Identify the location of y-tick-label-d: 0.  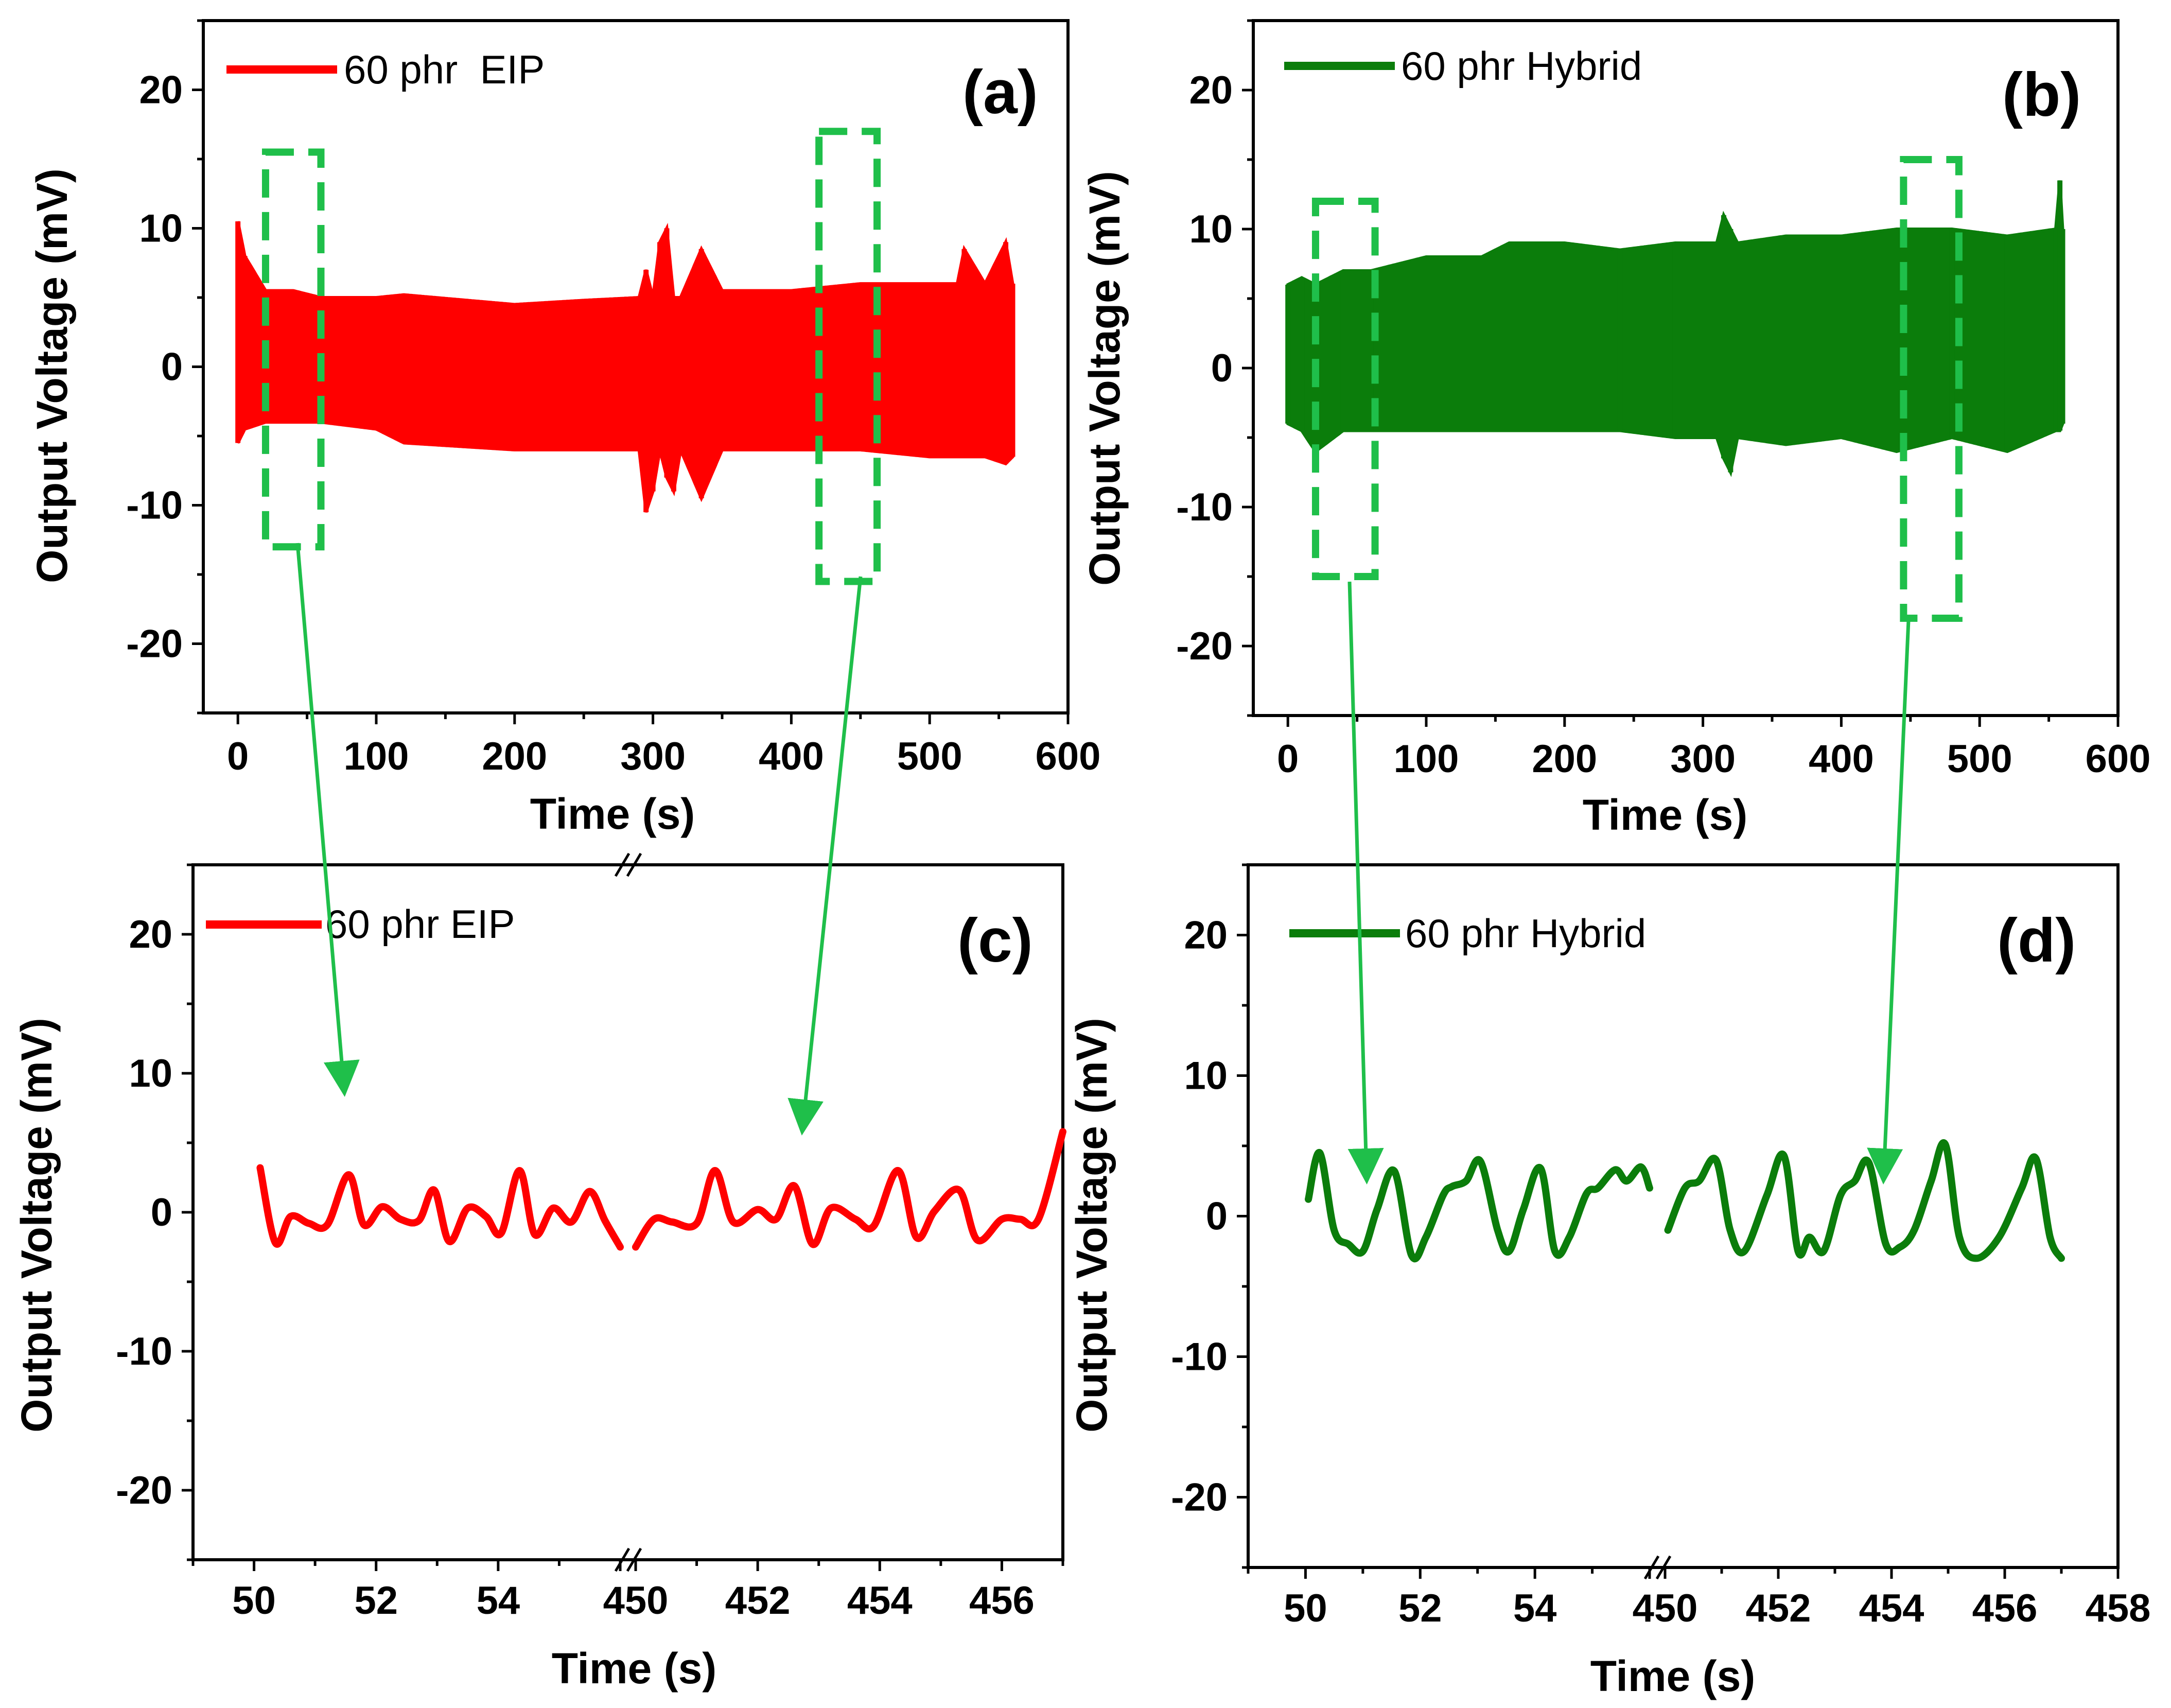
(1217, 1217).